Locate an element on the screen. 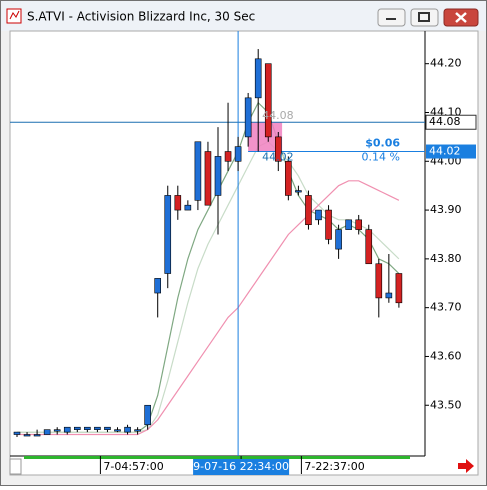 The image size is (487, 490). cursor-time-label: 9-07-16 22:34:00 is located at coordinates (241, 466).